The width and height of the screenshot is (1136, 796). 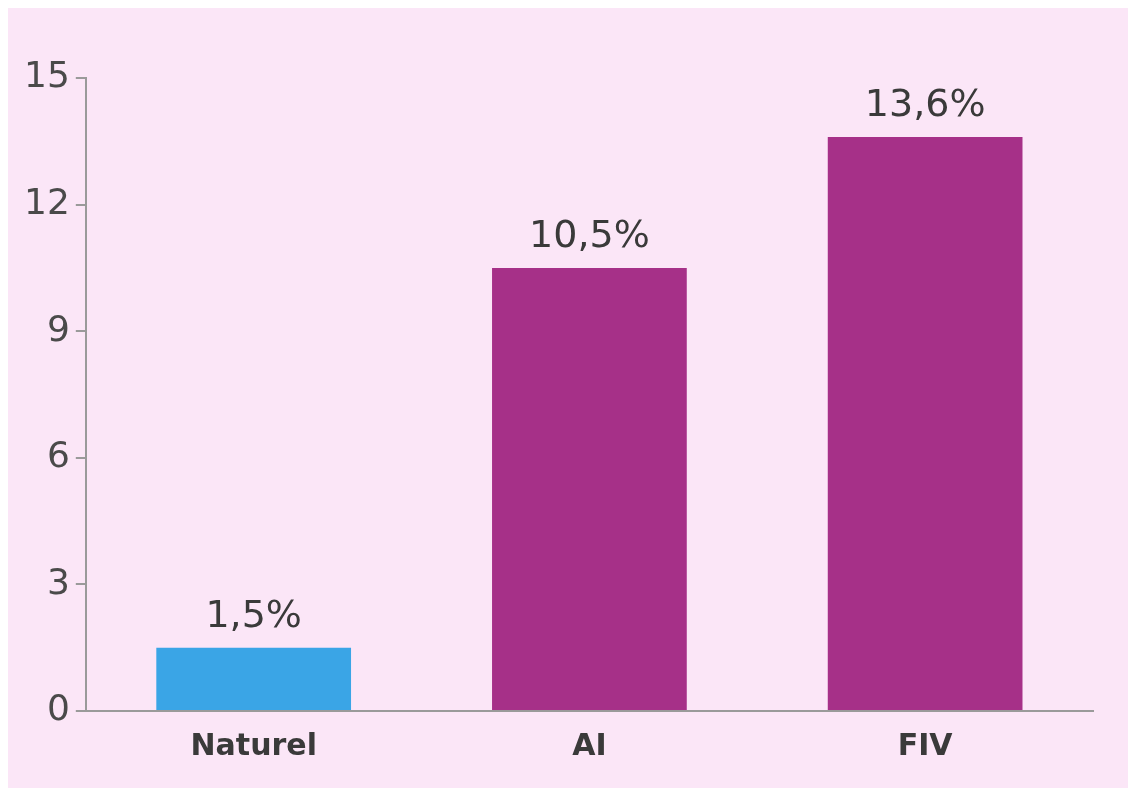 What do you see at coordinates (253, 744) in the screenshot?
I see `x-tick-label: Naturel` at bounding box center [253, 744].